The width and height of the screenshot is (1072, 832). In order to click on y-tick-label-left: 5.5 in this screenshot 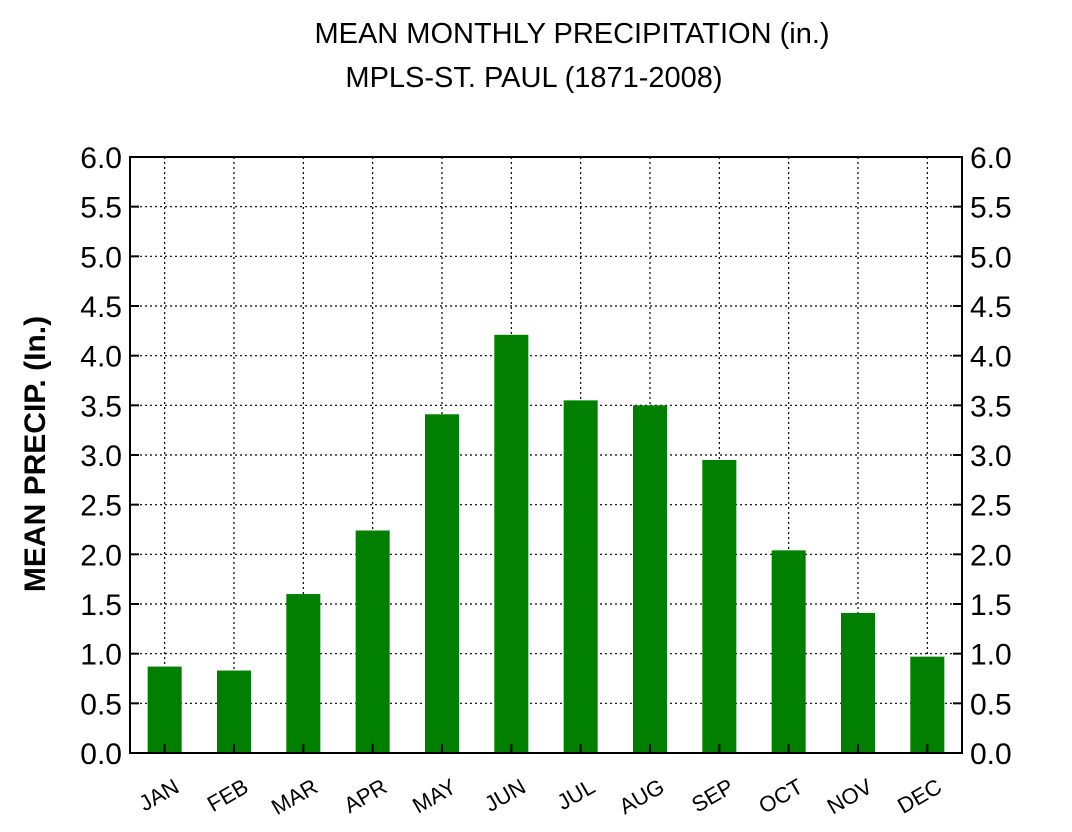, I will do `click(101, 208)`.